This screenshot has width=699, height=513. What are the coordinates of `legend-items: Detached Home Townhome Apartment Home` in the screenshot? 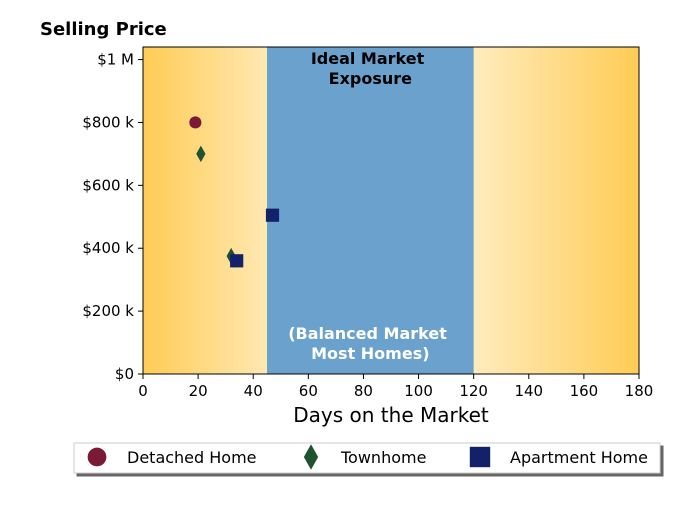 It's located at (367, 457).